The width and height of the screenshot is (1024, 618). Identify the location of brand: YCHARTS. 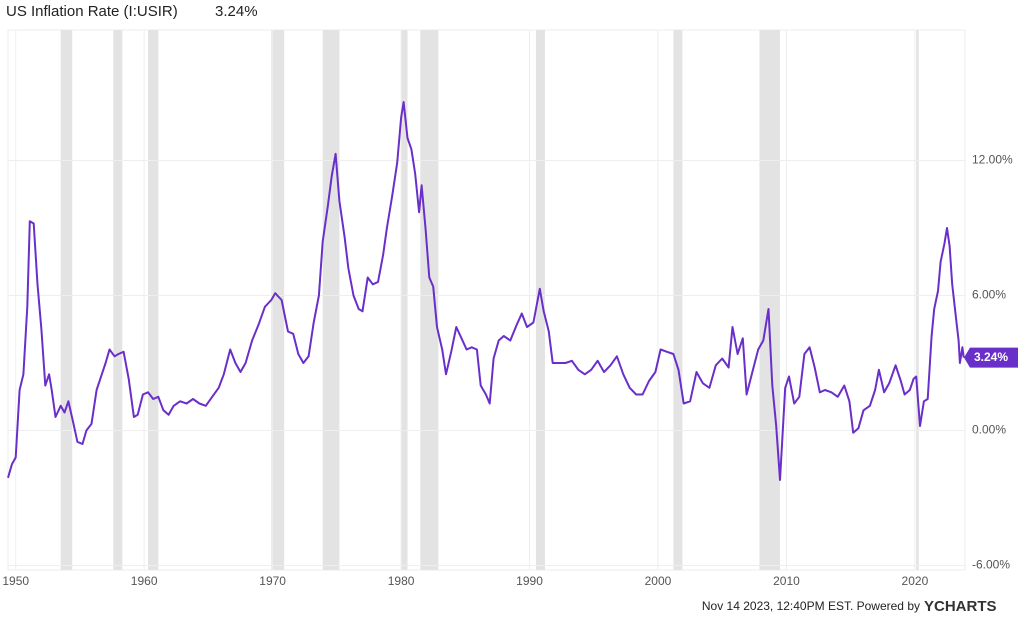
(960, 606).